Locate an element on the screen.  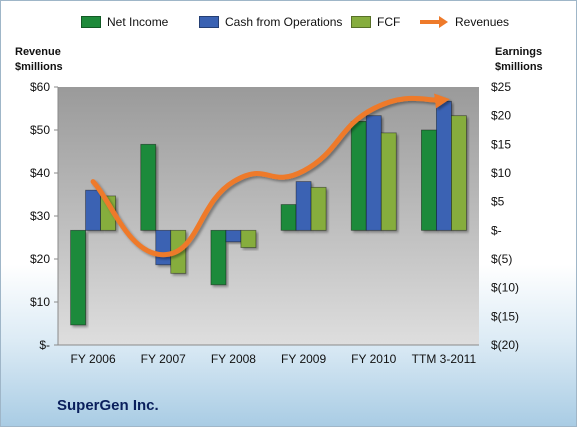
right-tick-label: $(10) is located at coordinates (505, 288).